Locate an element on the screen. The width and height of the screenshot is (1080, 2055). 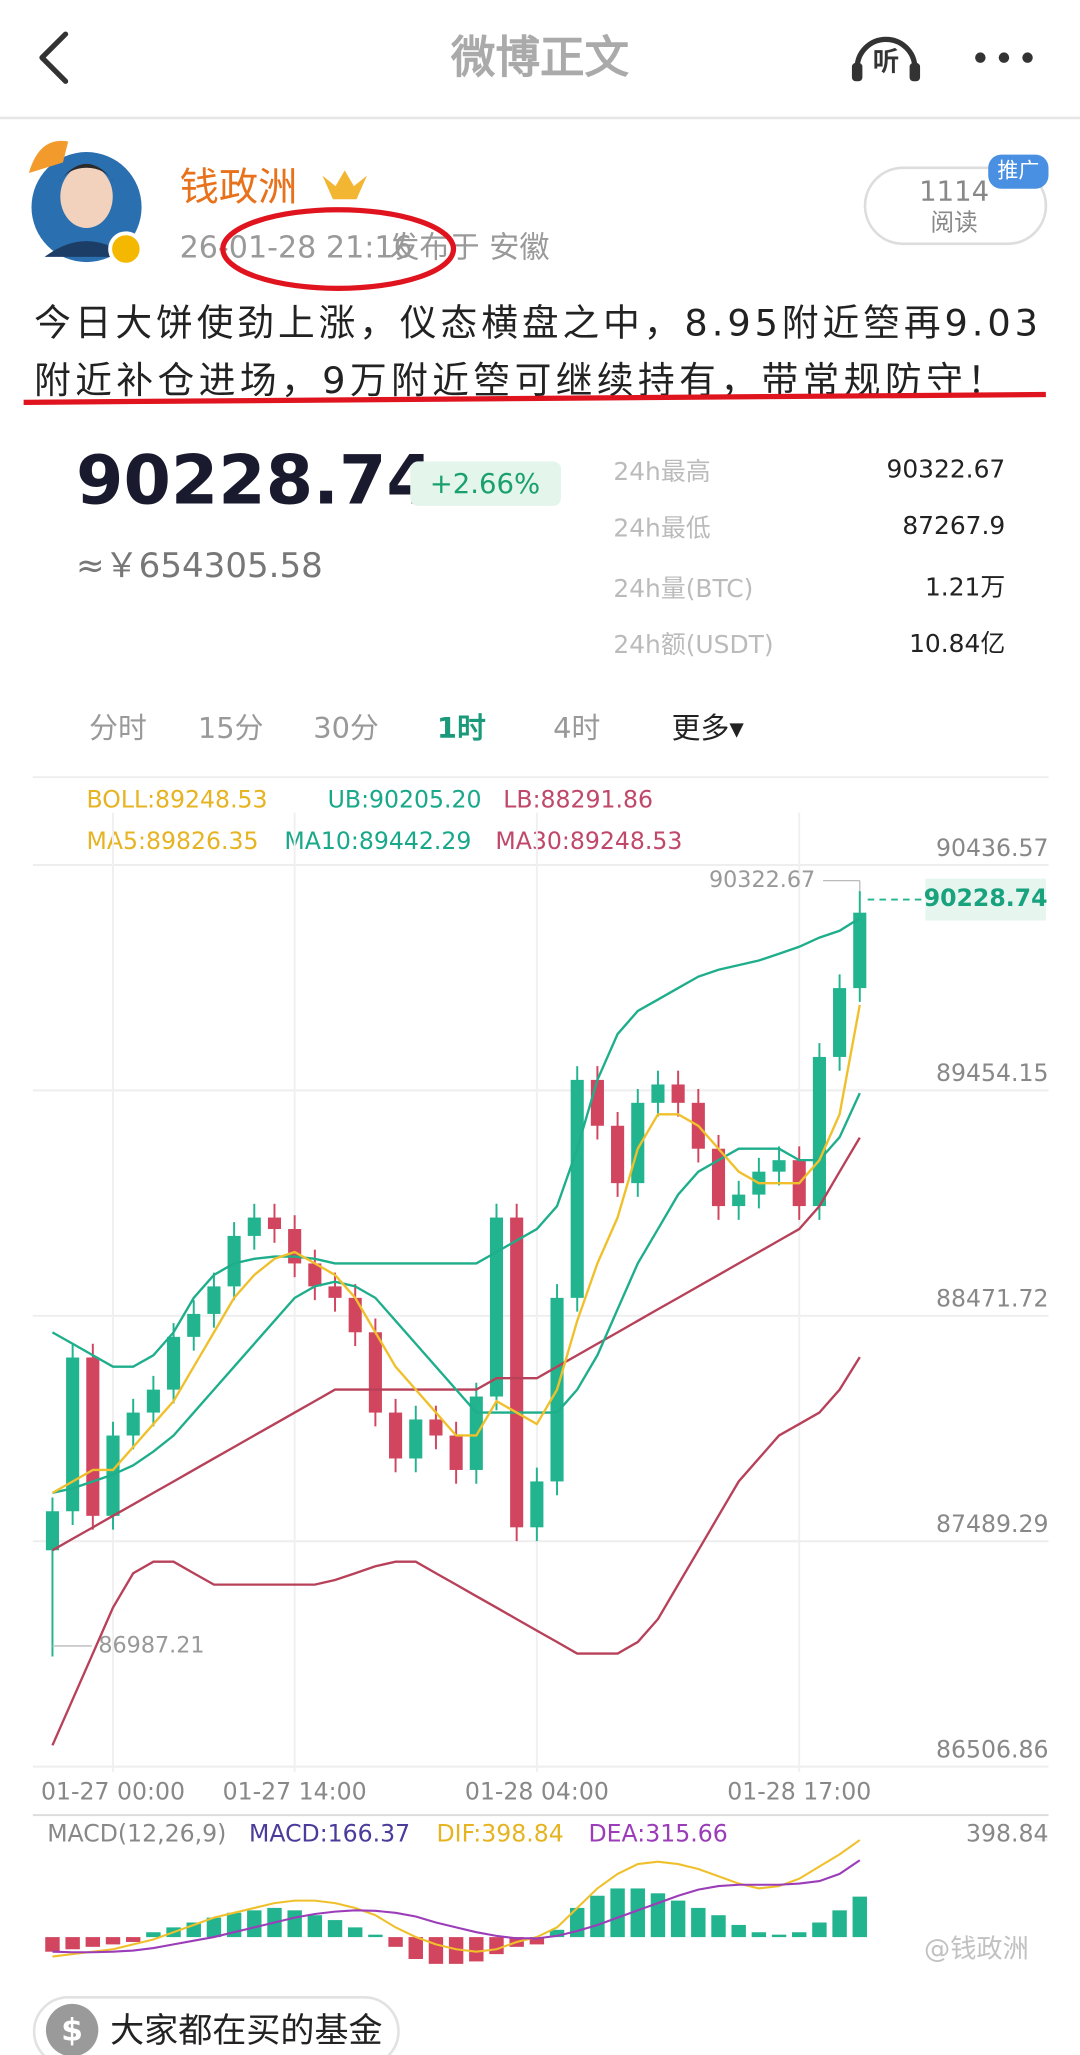
stat-value: 10.84亿 is located at coordinates (957, 643).